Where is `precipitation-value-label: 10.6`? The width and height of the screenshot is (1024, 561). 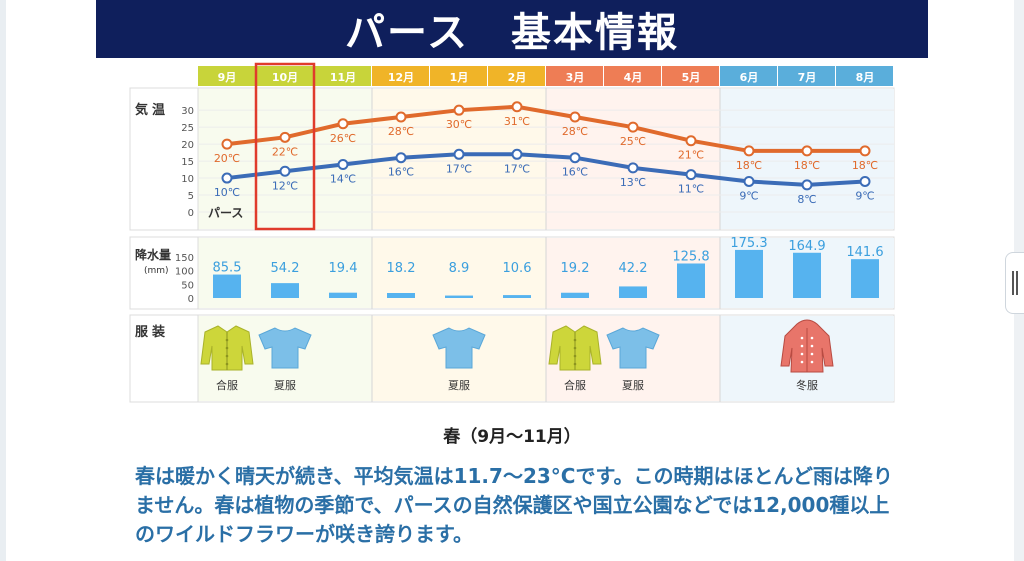 precipitation-value-label: 10.6 is located at coordinates (517, 268).